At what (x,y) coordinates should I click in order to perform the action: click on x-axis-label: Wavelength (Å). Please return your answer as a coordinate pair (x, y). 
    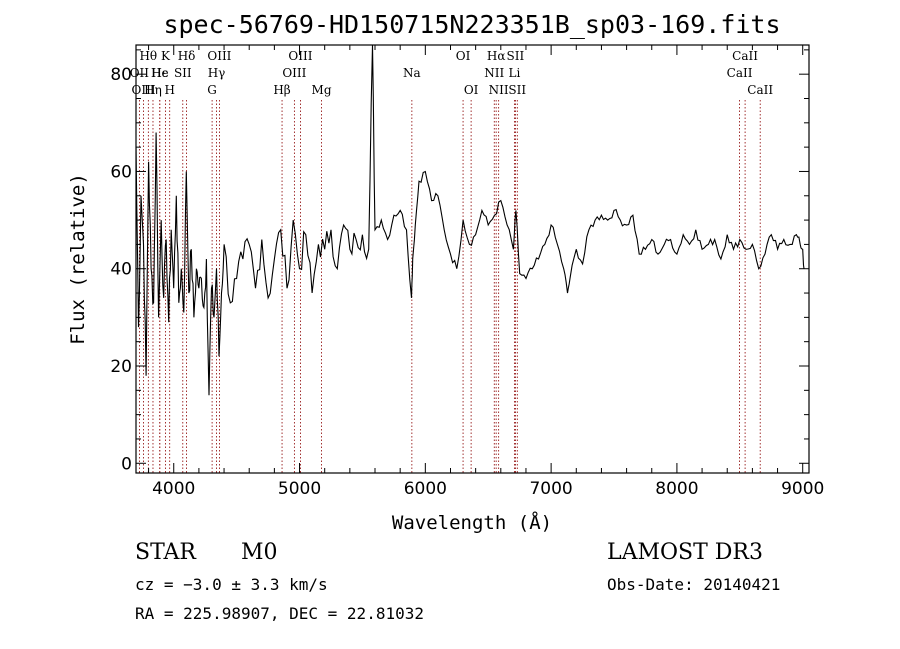
    Looking at the image, I should click on (472, 522).